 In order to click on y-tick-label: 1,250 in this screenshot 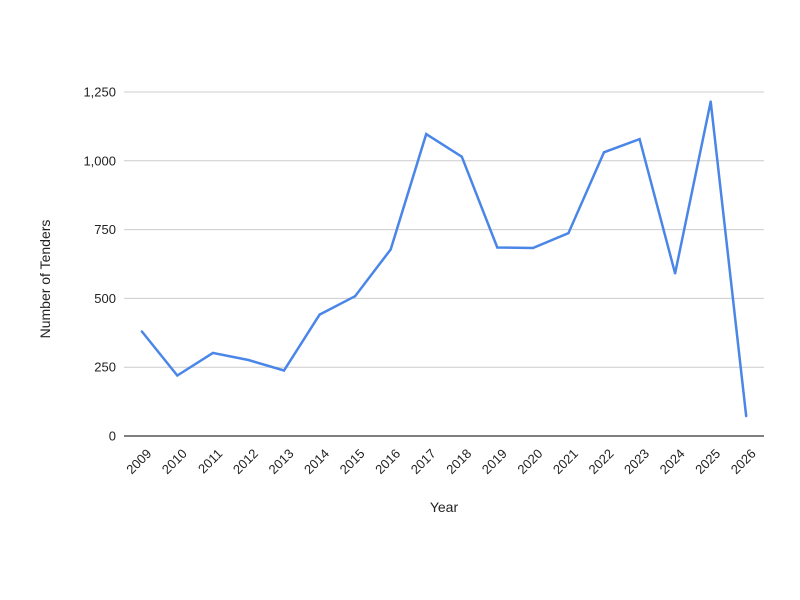, I will do `click(99, 92)`.